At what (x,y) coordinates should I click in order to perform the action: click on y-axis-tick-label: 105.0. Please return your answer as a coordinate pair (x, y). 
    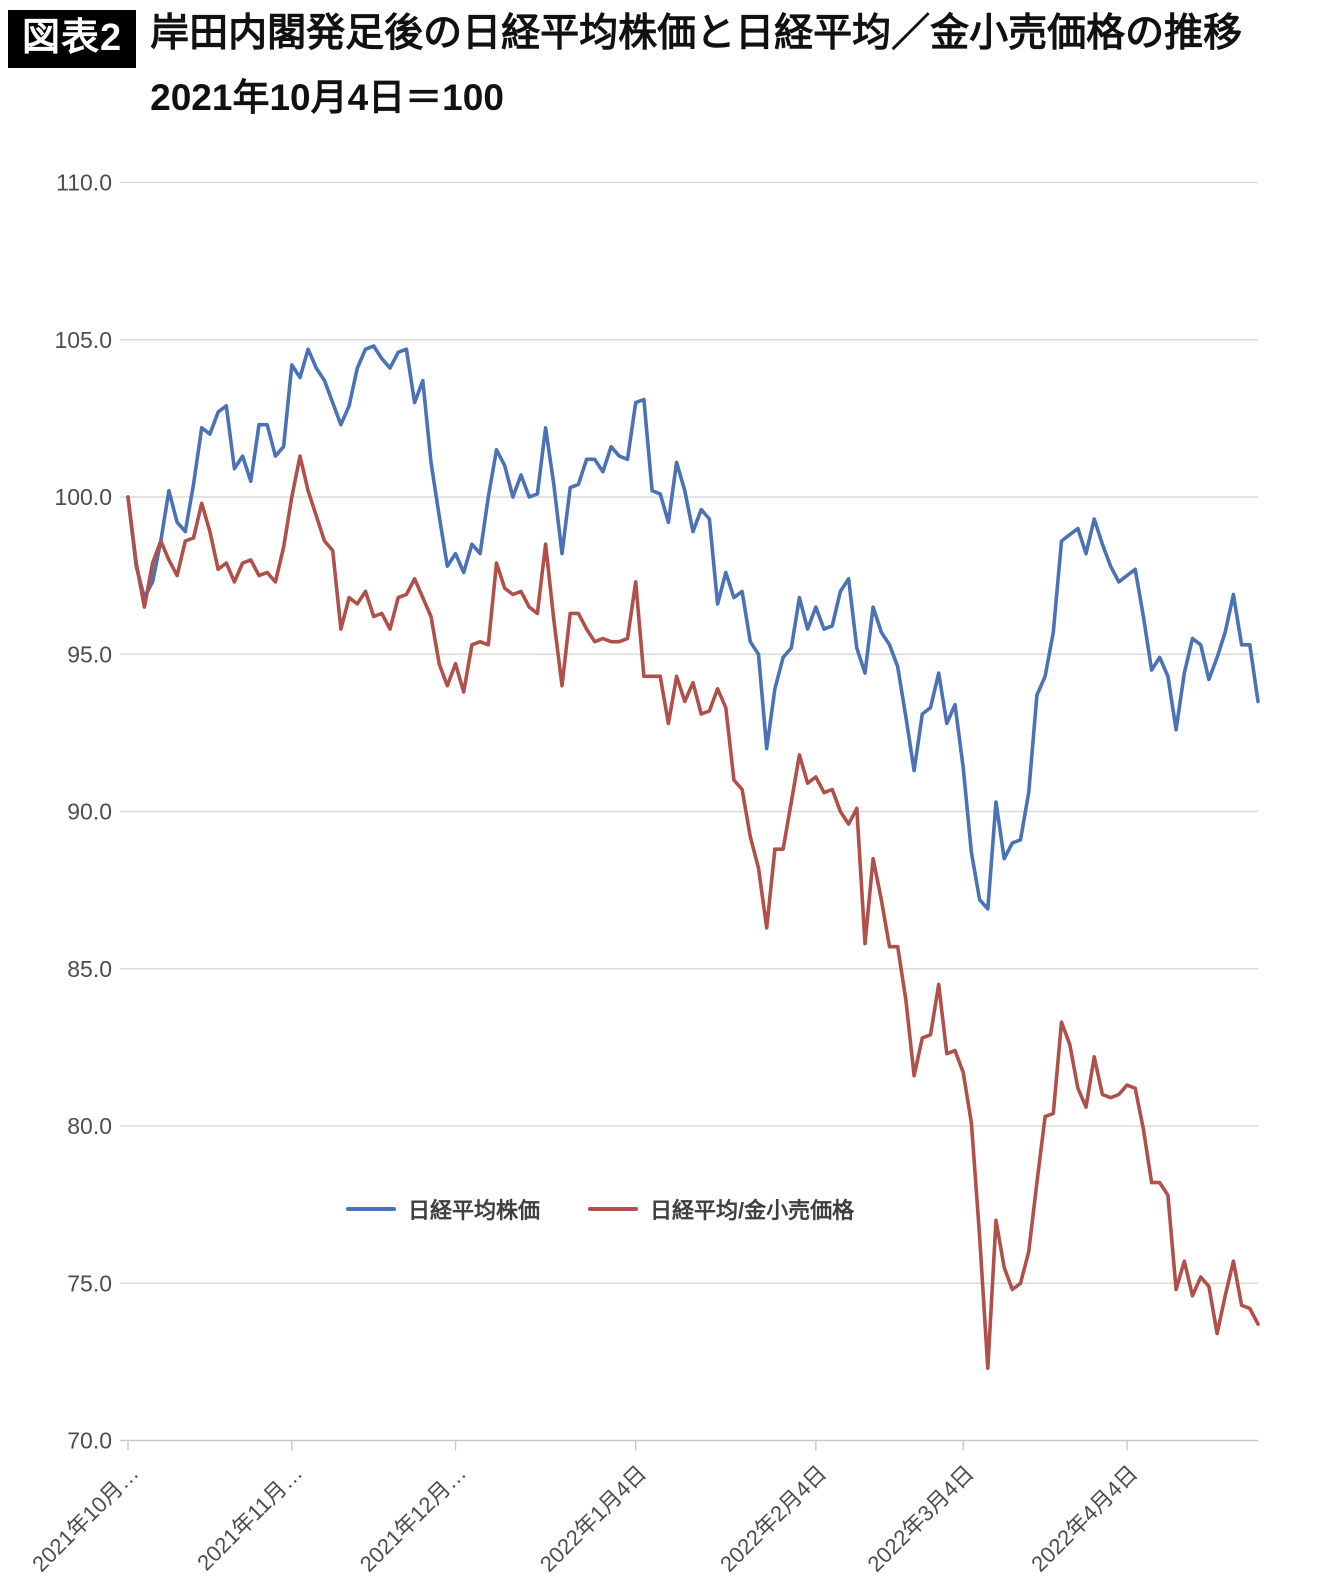
    Looking at the image, I should click on (83, 340).